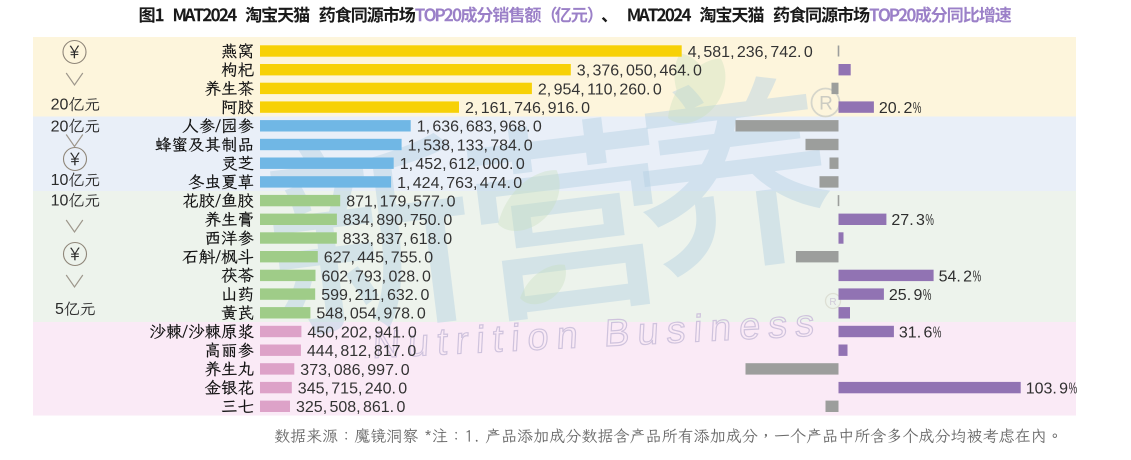 The height and width of the screenshot is (460, 1131). I want to click on svg-text: 599, 211, 632. 0, so click(375, 295).